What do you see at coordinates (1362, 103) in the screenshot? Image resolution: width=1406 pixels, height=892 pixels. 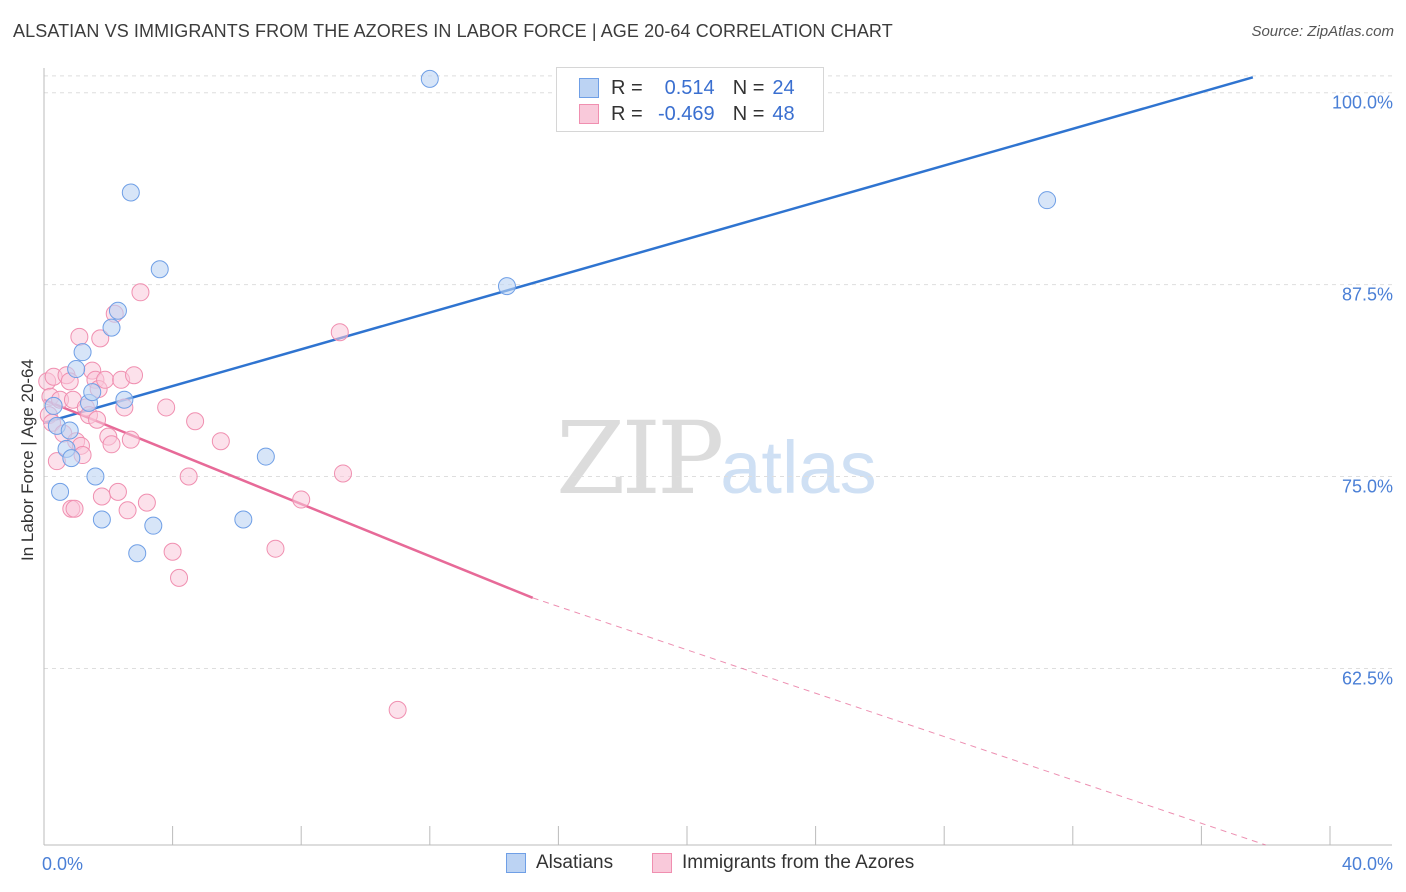 I see `y-tick-label: 100.0%` at bounding box center [1362, 103].